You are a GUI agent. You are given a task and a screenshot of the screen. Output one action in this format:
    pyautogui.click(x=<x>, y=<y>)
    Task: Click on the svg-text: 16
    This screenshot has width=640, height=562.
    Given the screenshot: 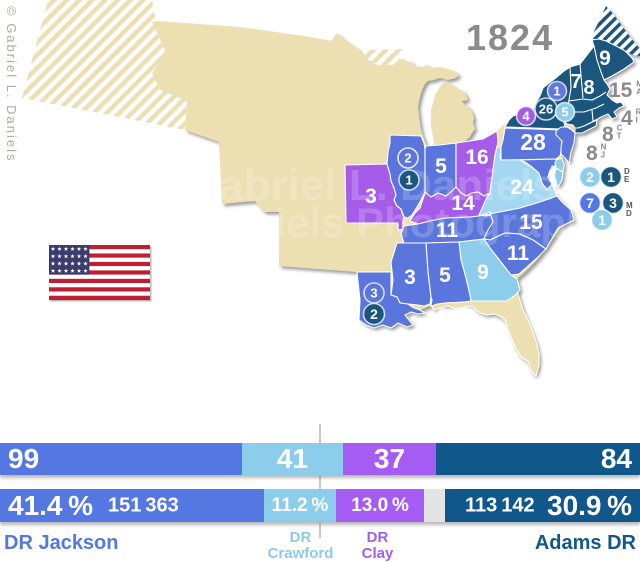 What is the action you would take?
    pyautogui.click(x=476, y=157)
    